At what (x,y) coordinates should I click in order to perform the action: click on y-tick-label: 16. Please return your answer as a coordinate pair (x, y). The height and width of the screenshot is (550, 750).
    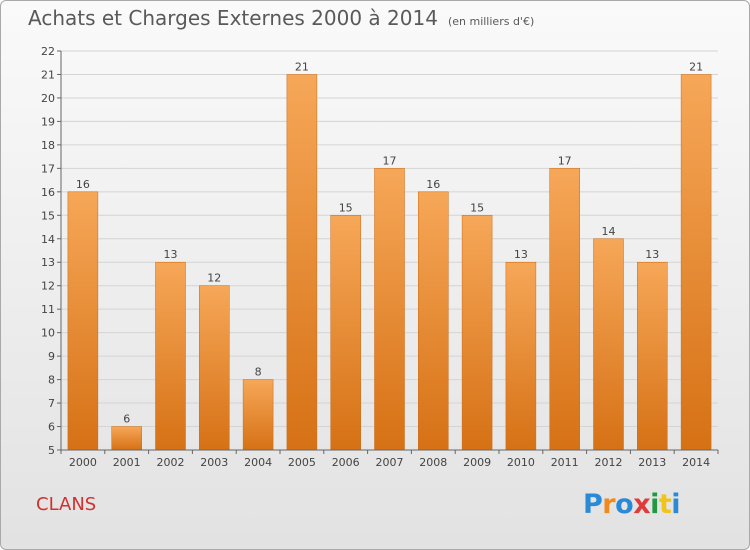
    Looking at the image, I should click on (48, 192).